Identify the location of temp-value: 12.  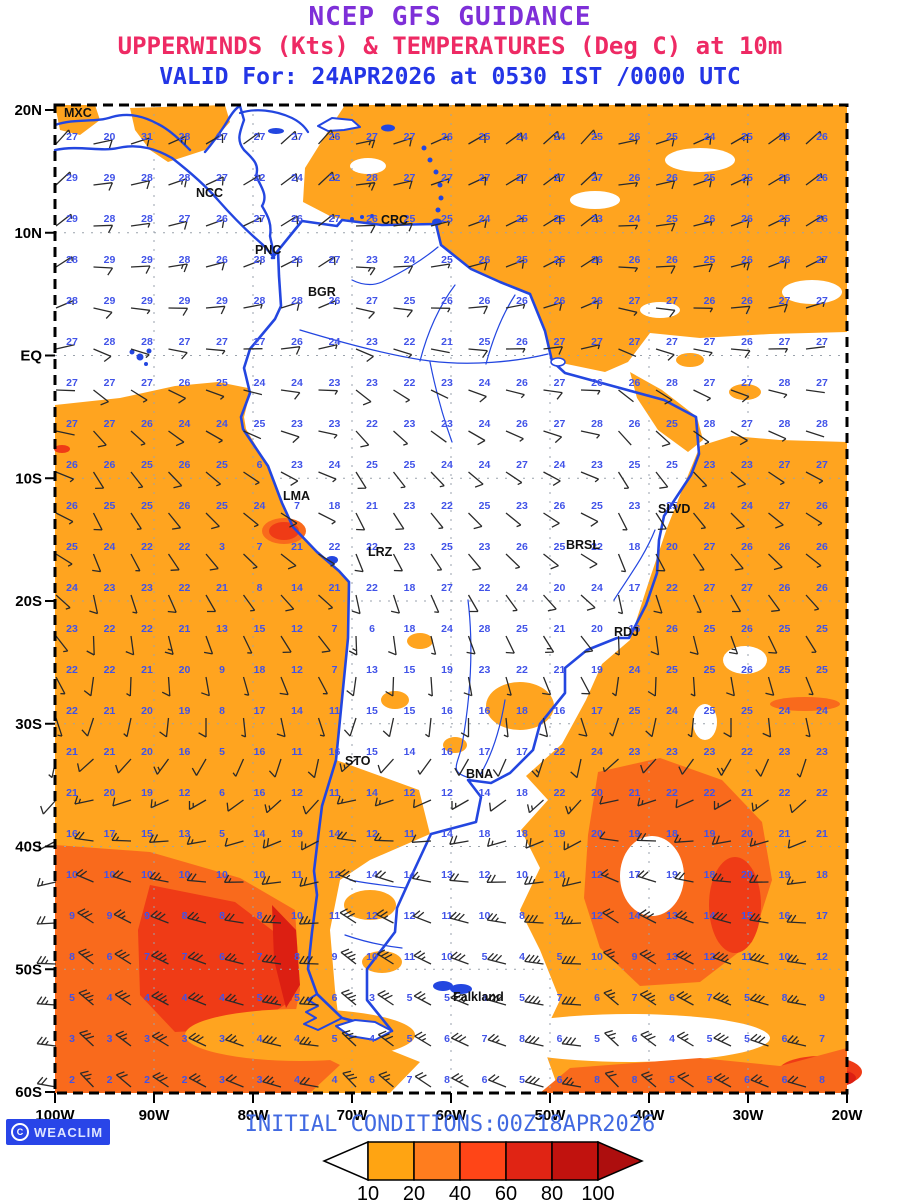
(597, 875).